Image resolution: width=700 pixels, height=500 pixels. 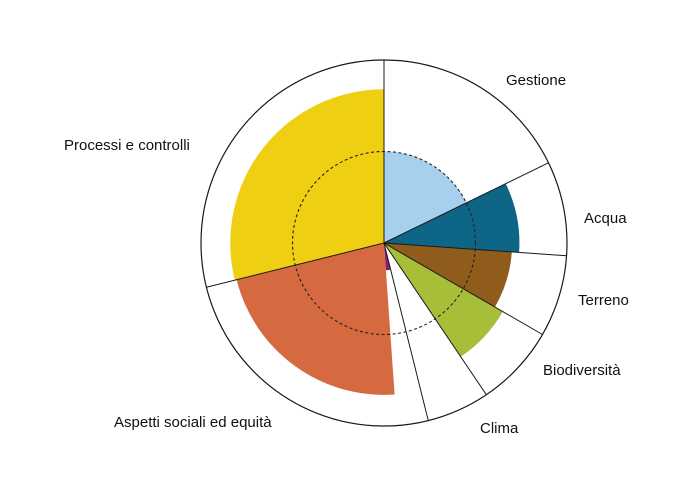 I want to click on label-gestione: Gestione, so click(x=536, y=80).